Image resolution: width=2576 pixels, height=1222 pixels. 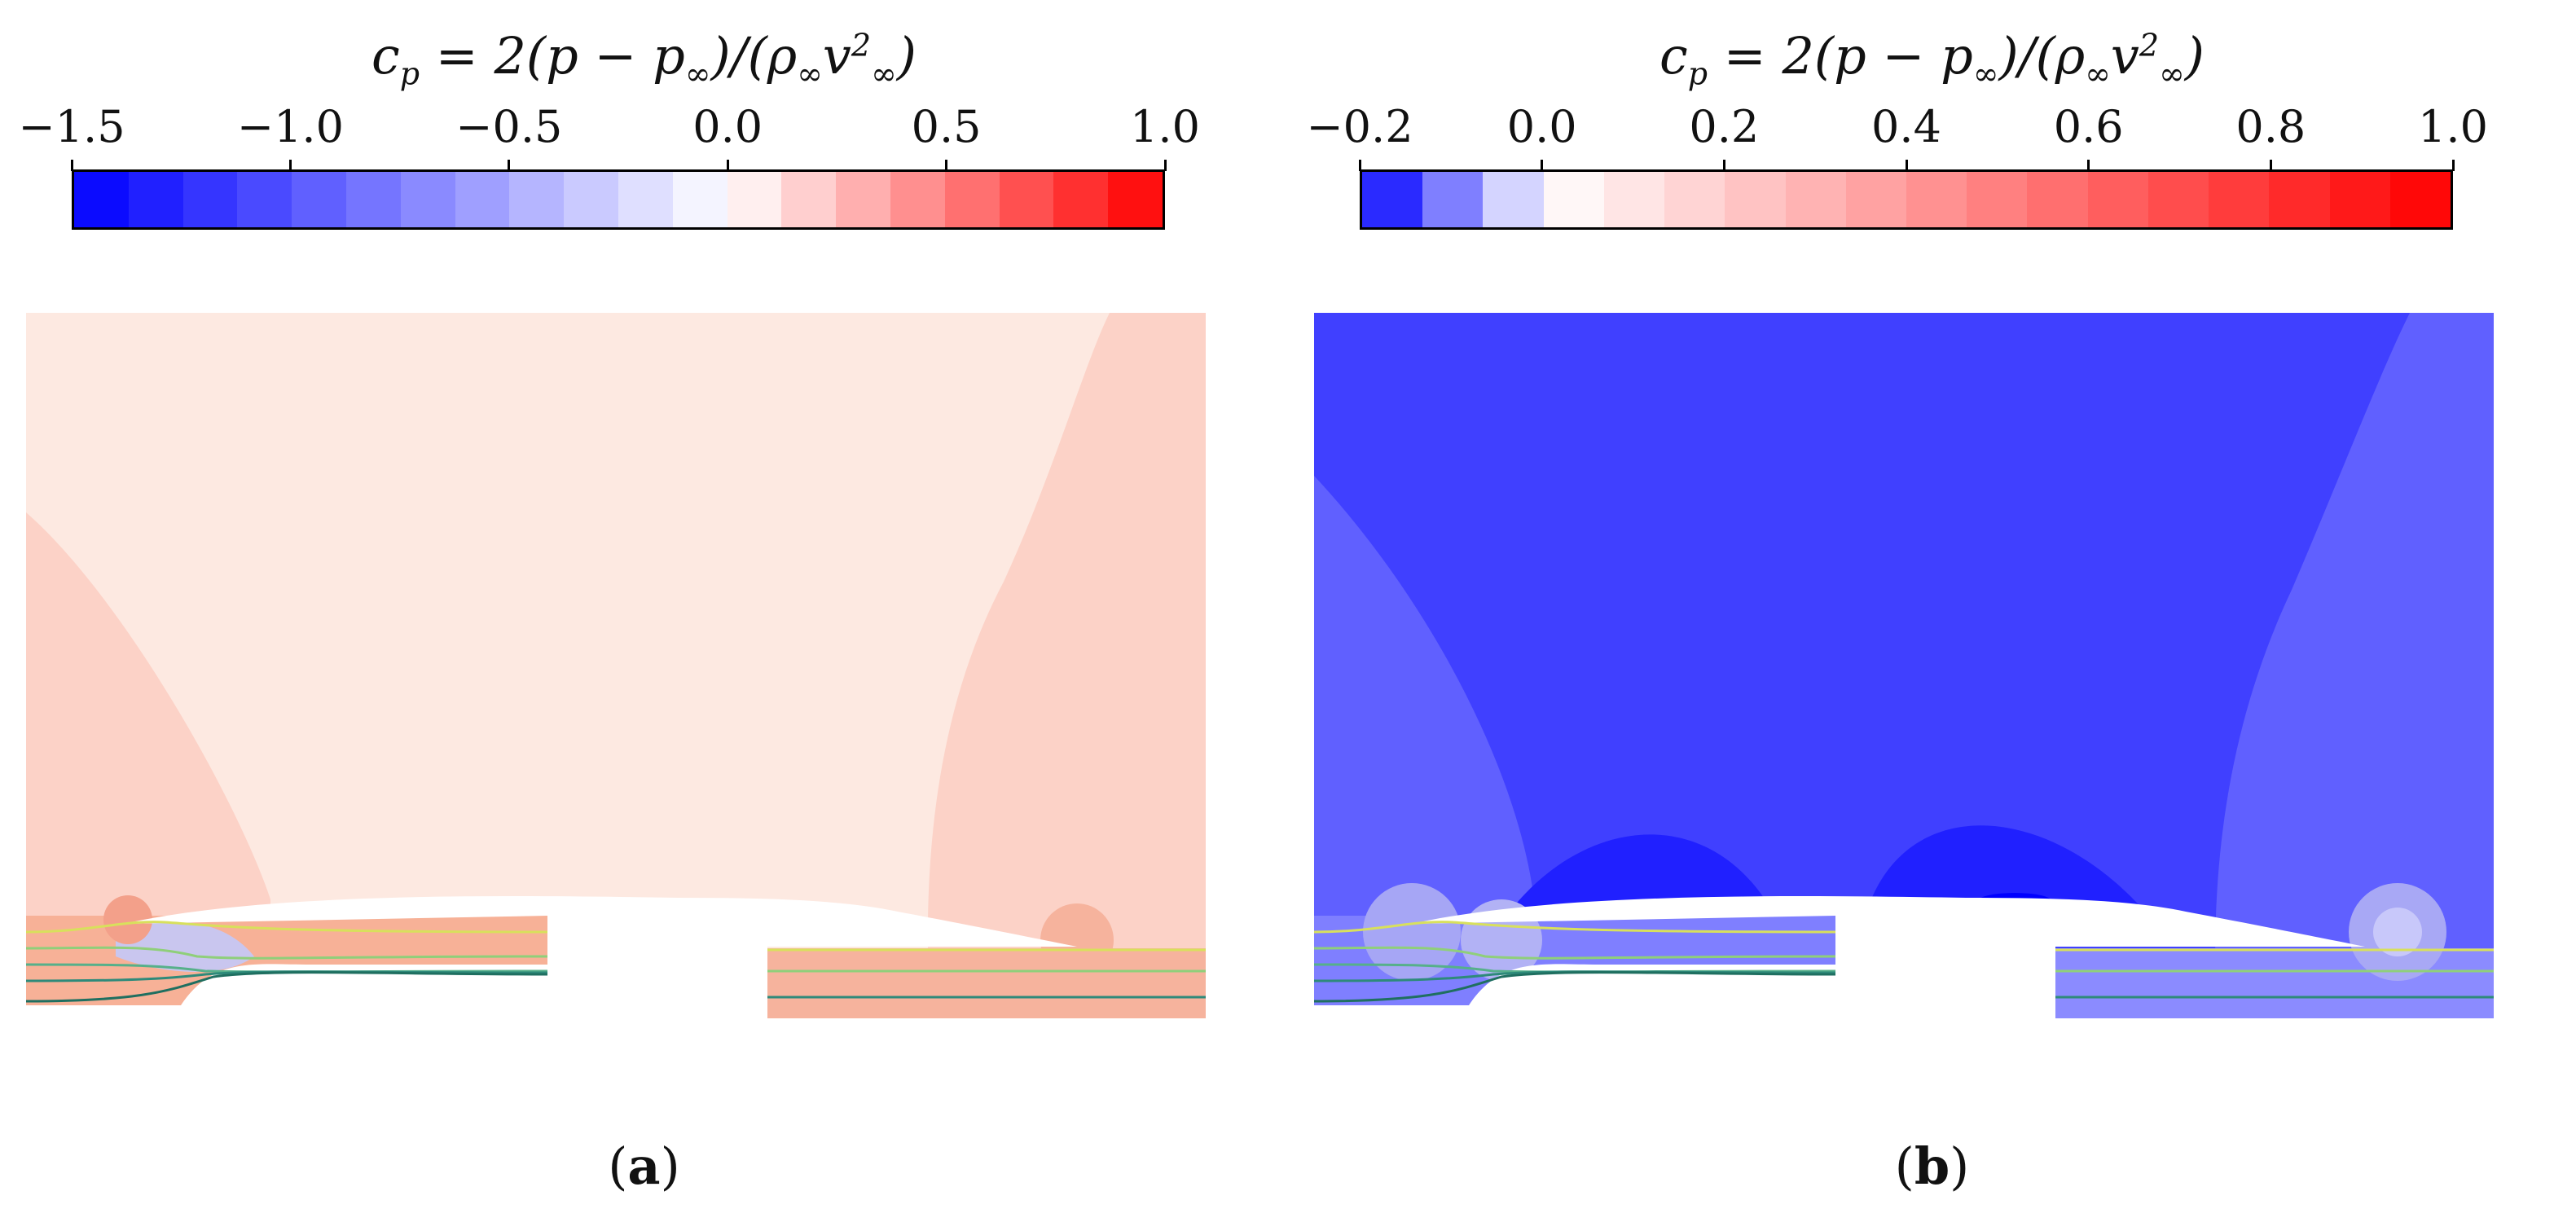 What do you see at coordinates (286, 991) in the screenshot?
I see `field-a-lower-wall` at bounding box center [286, 991].